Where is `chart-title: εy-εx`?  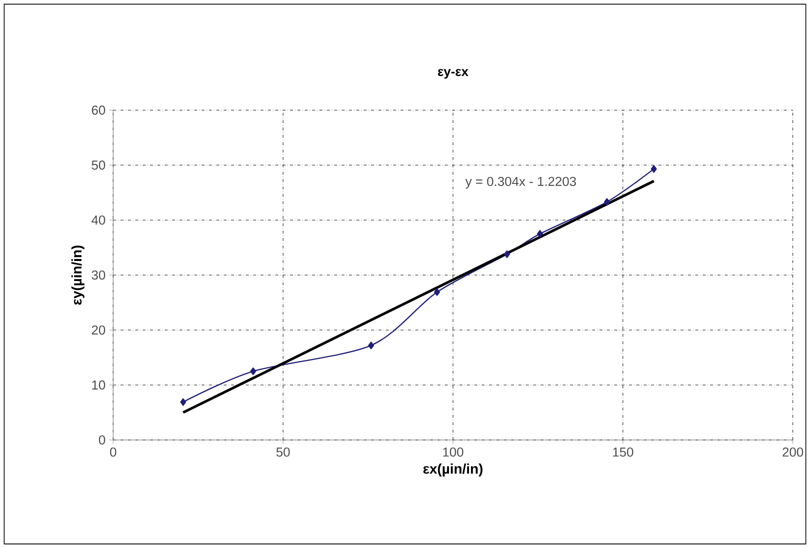
chart-title: εy-εx is located at coordinates (453, 73).